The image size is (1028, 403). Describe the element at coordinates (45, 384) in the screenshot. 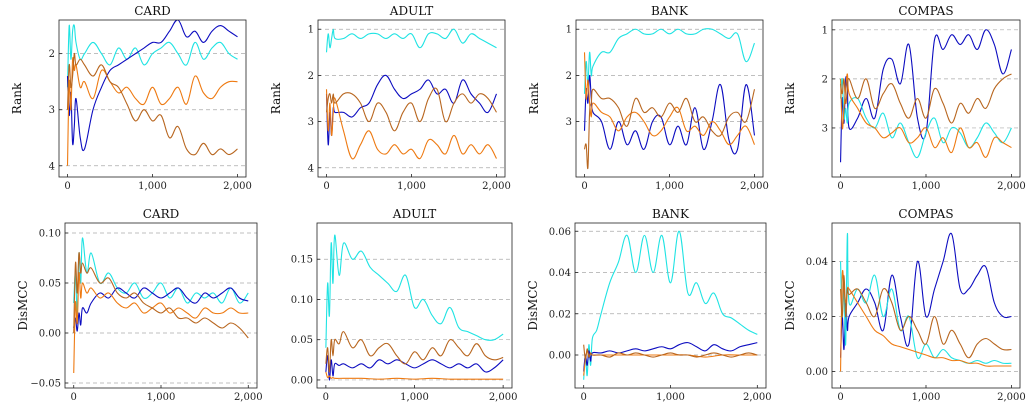

I see `y-tick-label: −0.05` at that location.